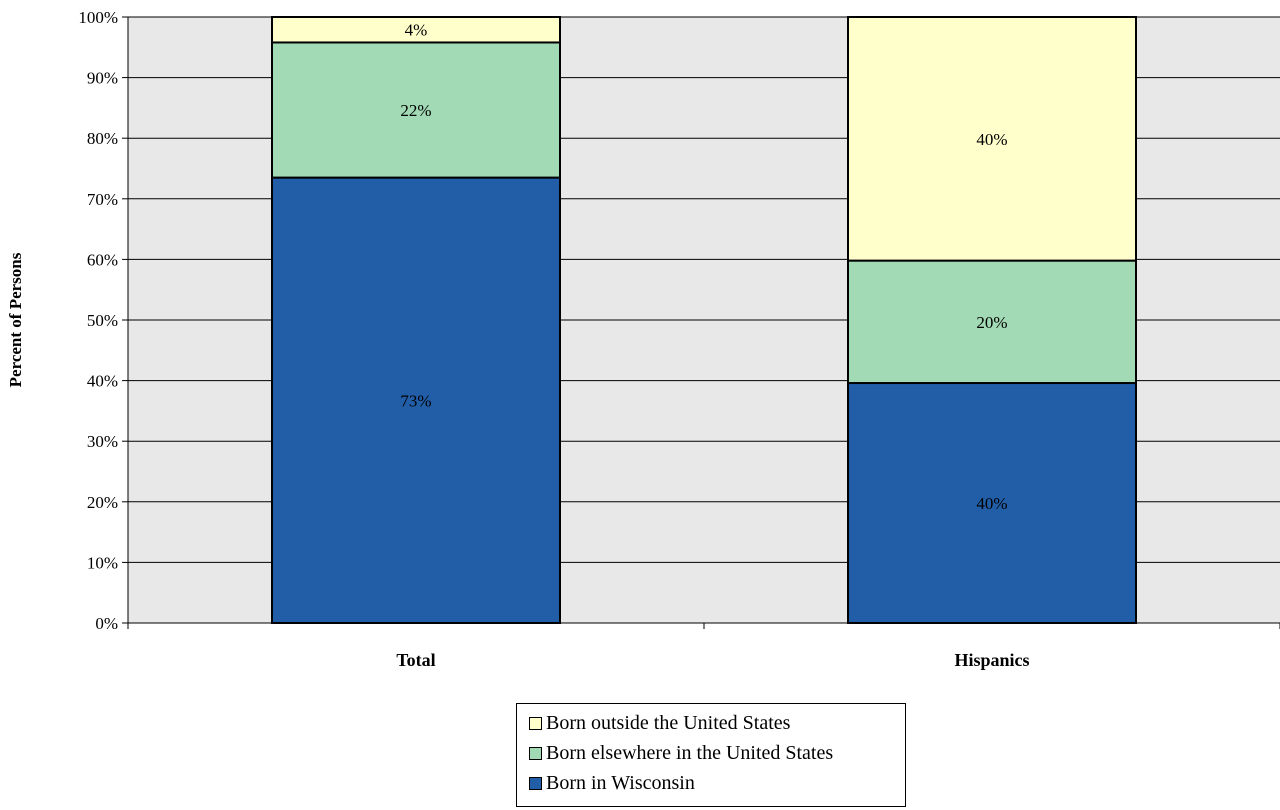 This screenshot has width=1280, height=810. I want to click on y-tick-label: 30%, so click(102, 441).